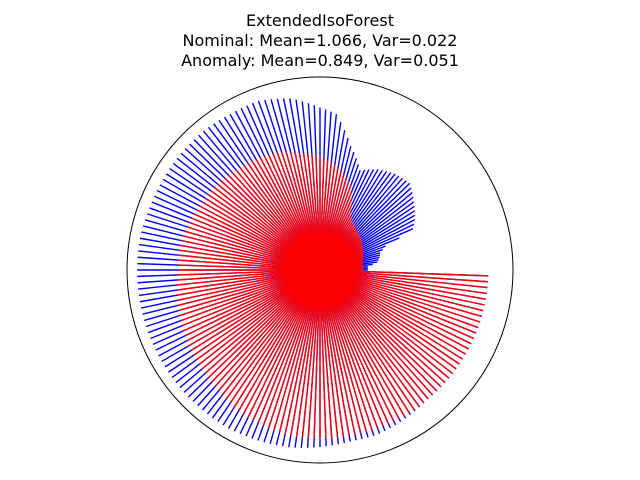 The height and width of the screenshot is (480, 640). Describe the element at coordinates (320, 60) in the screenshot. I see `chart-subtitle-anomaly: Anomaly: Mean=0.849, Var=0.051` at that location.